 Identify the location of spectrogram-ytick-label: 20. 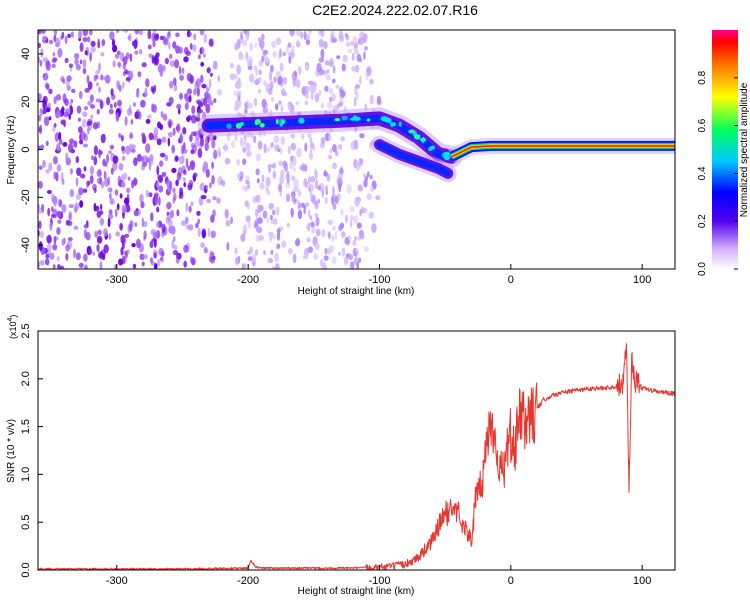
(26, 102).